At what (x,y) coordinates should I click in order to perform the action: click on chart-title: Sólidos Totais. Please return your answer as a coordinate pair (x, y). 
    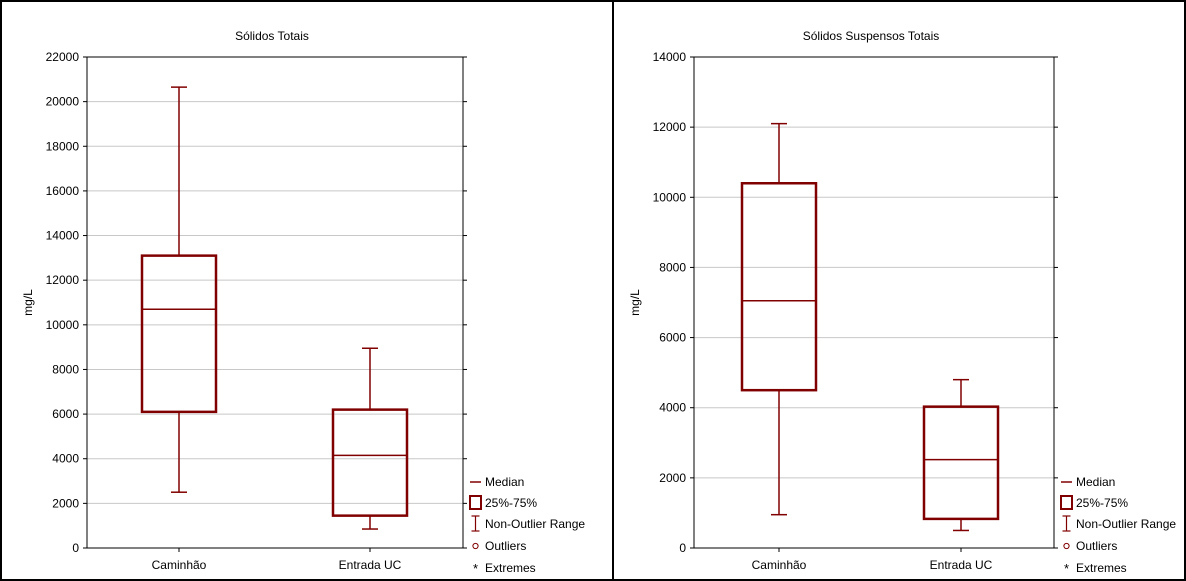
    Looking at the image, I should click on (272, 36).